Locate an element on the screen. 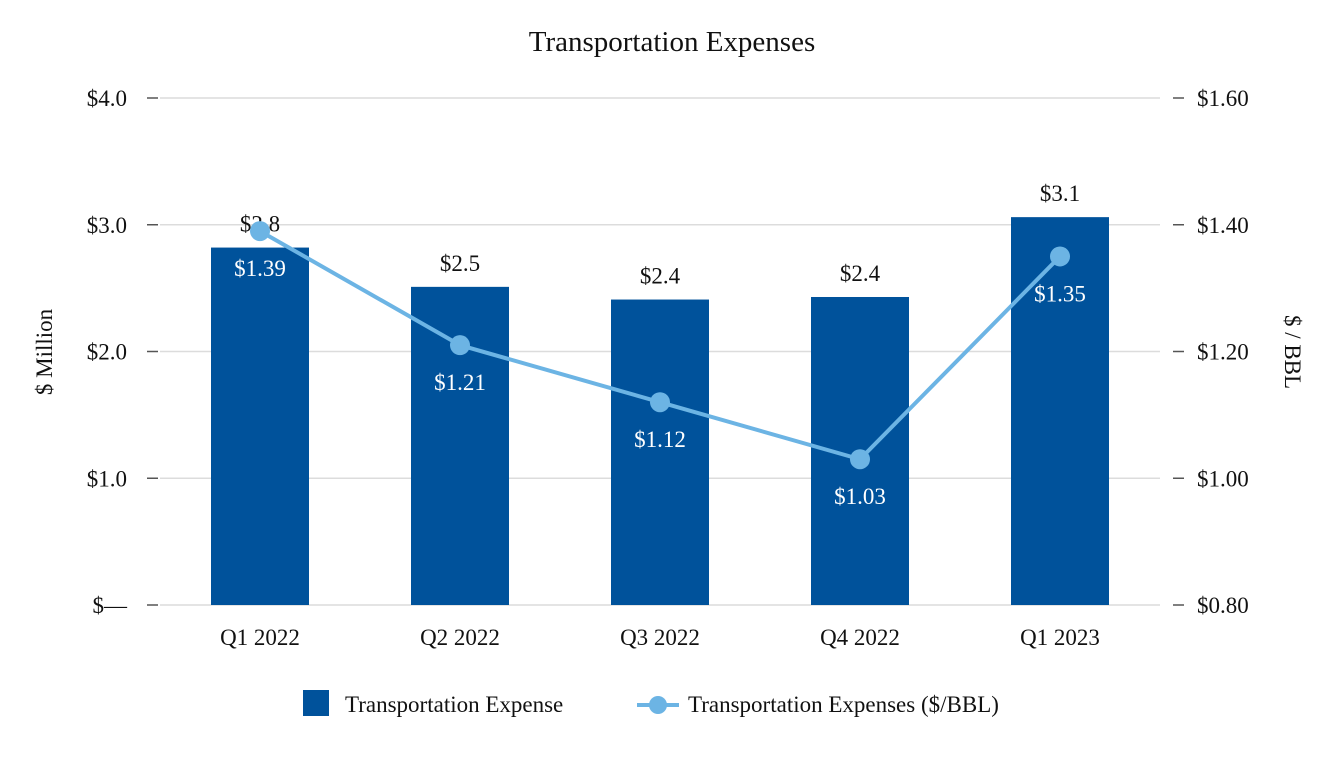 Image resolution: width=1344 pixels, height=760 pixels. left-tick-label: $1.0 is located at coordinates (107, 478).